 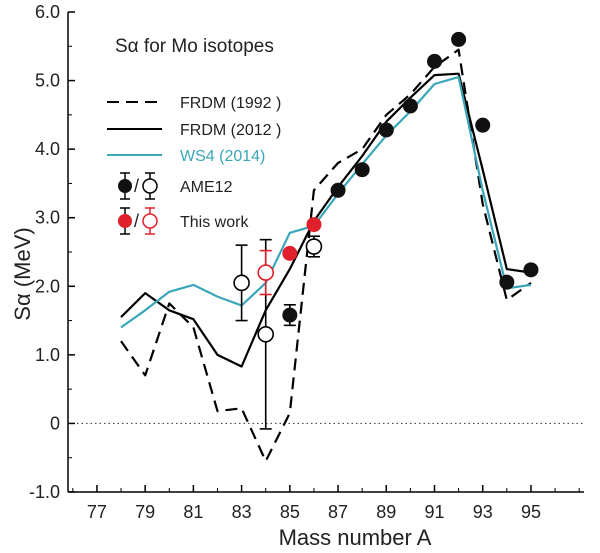 I want to click on y-axis-title: Sα (MeV), so click(x=22, y=273).